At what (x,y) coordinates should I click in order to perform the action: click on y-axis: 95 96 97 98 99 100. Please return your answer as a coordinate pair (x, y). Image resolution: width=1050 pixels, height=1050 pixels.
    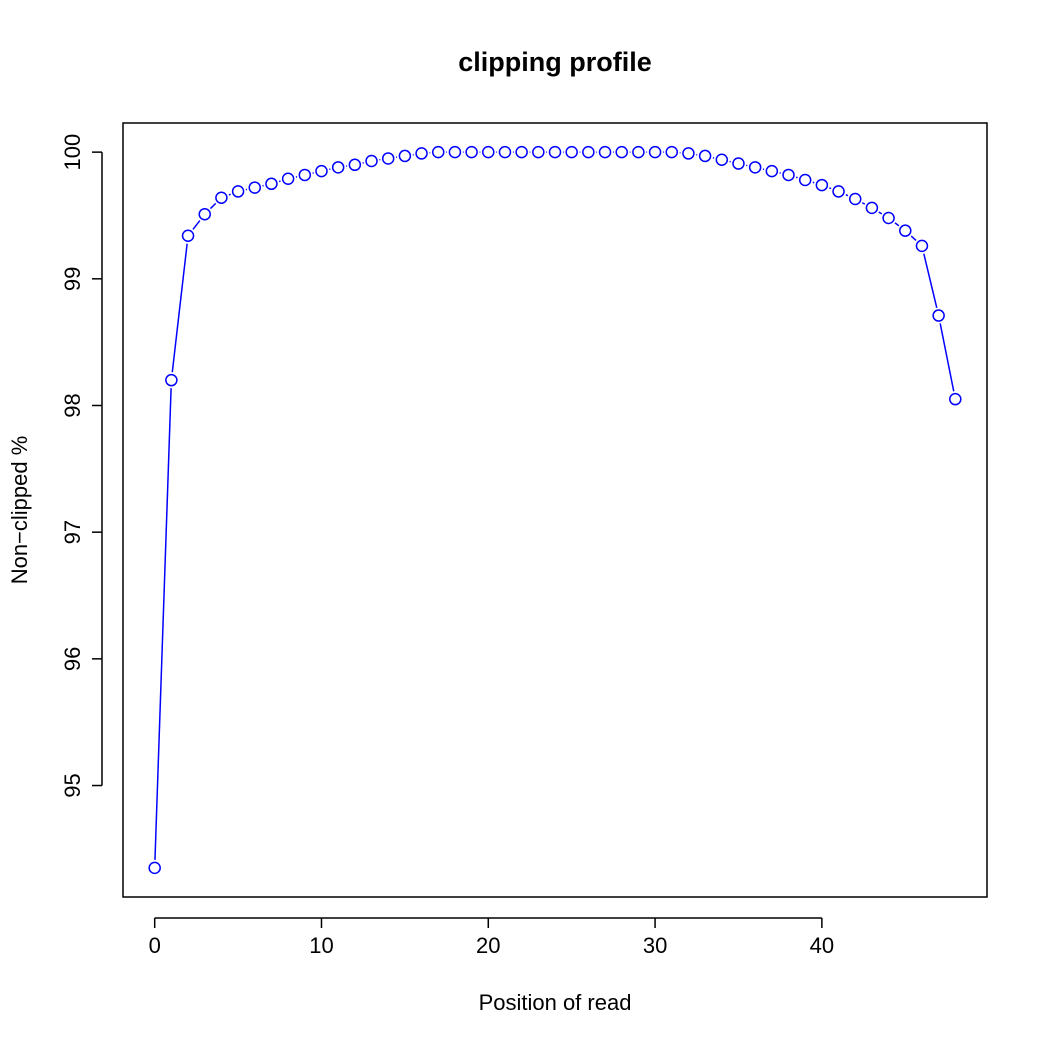
    Looking at the image, I should click on (81, 466).